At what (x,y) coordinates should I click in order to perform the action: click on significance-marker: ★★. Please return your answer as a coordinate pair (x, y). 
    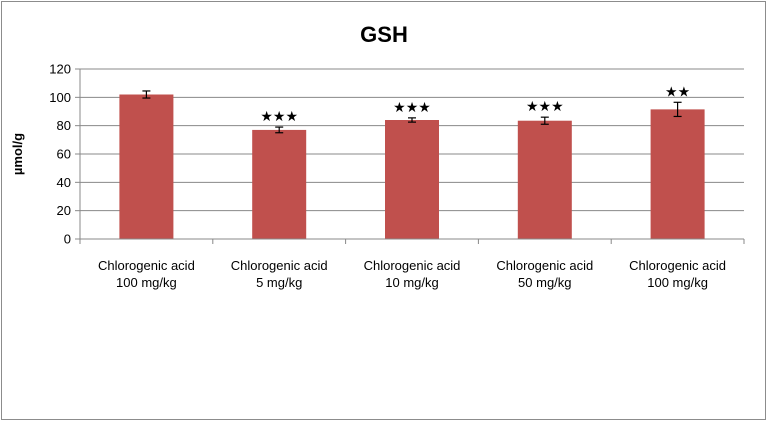
    Looking at the image, I should click on (677, 91).